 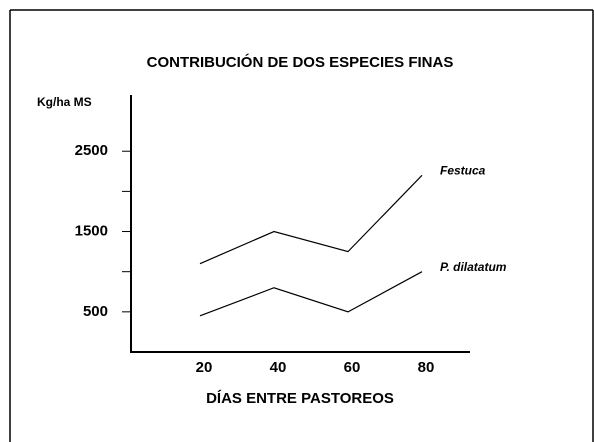 What do you see at coordinates (426, 367) in the screenshot?
I see `x-tick-label: 80` at bounding box center [426, 367].